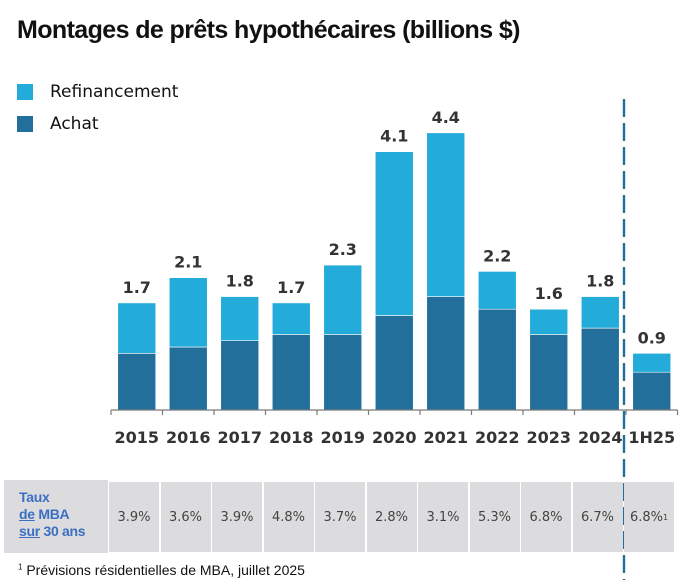 The width and height of the screenshot is (688, 586). What do you see at coordinates (188, 378) in the screenshot?
I see `bar-achat-2016` at bounding box center [188, 378].